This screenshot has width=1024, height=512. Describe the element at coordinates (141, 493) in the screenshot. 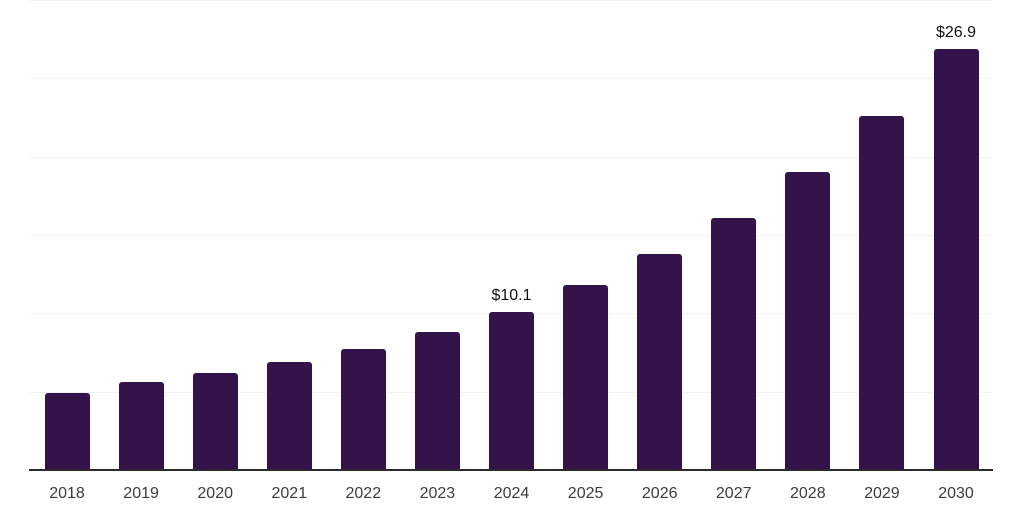

I see `x-tick-label: 2019` at that location.